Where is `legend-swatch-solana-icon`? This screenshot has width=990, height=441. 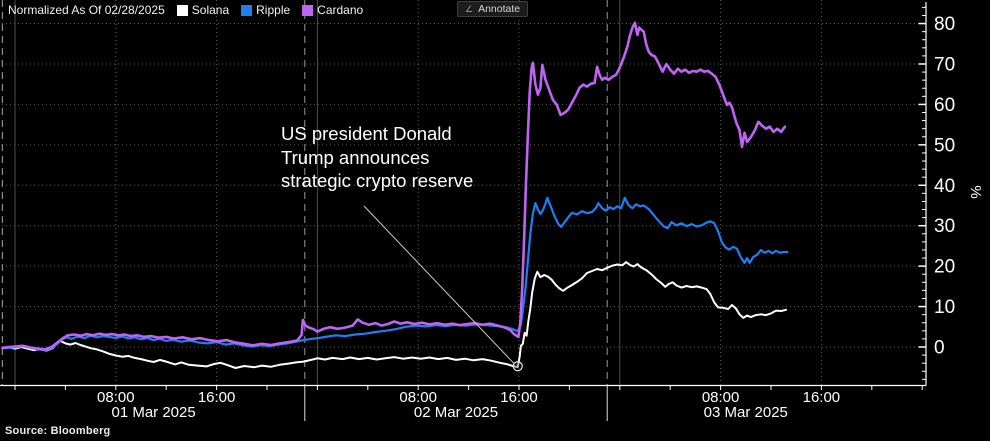
legend-swatch-solana-icon is located at coordinates (182, 10).